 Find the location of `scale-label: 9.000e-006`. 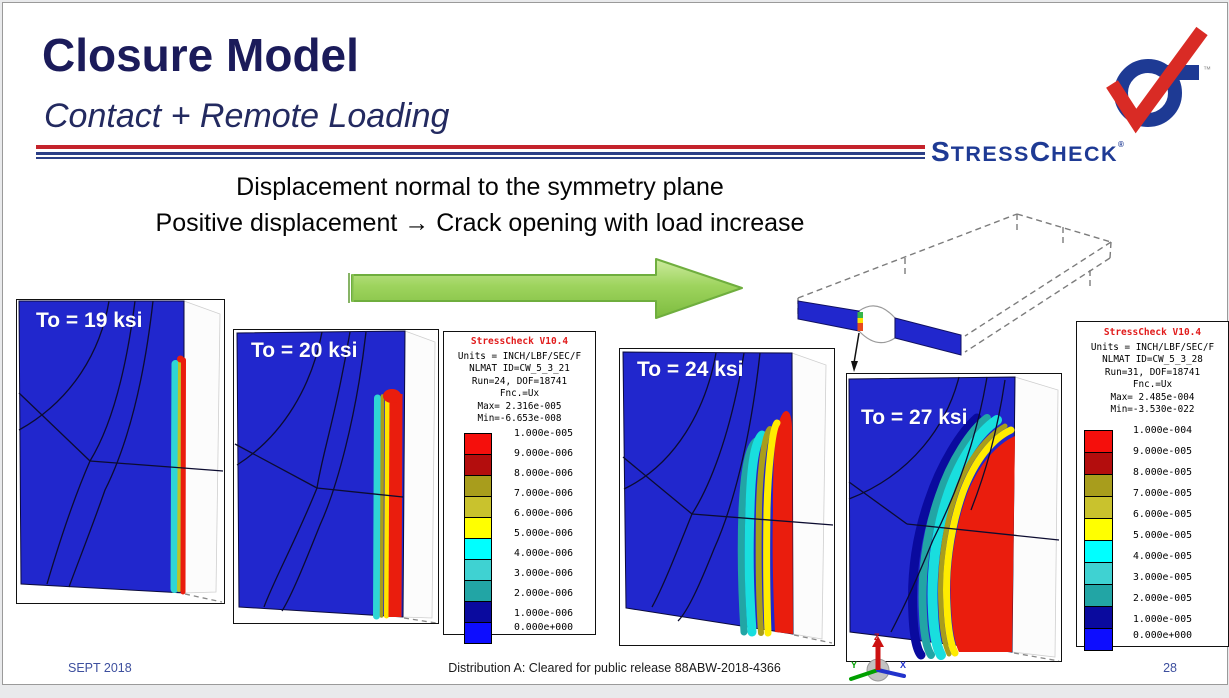

scale-label: 9.000e-006 is located at coordinates (543, 453).